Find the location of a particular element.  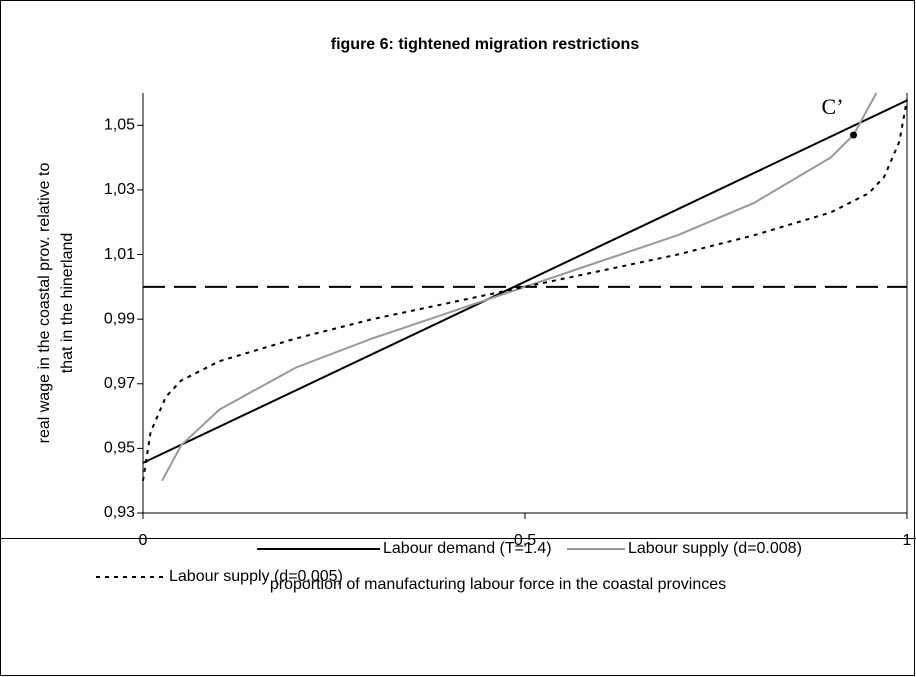

annotation-label: C’ is located at coordinates (833, 106).